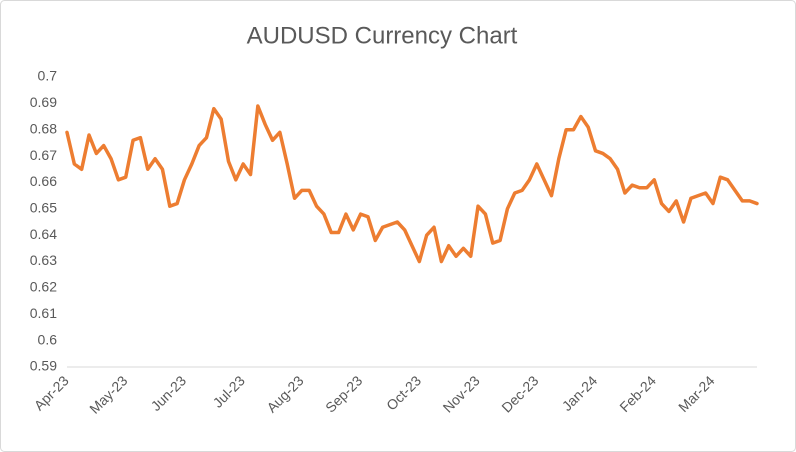 The image size is (796, 452). Describe the element at coordinates (43, 128) in the screenshot. I see `y-tick-label: 0.68` at that location.